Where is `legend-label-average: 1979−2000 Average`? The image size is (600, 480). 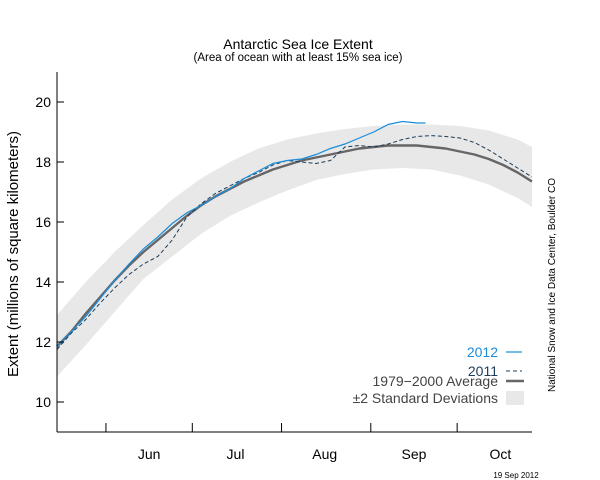
legend-label-average: 1979−2000 Average is located at coordinates (436, 381).